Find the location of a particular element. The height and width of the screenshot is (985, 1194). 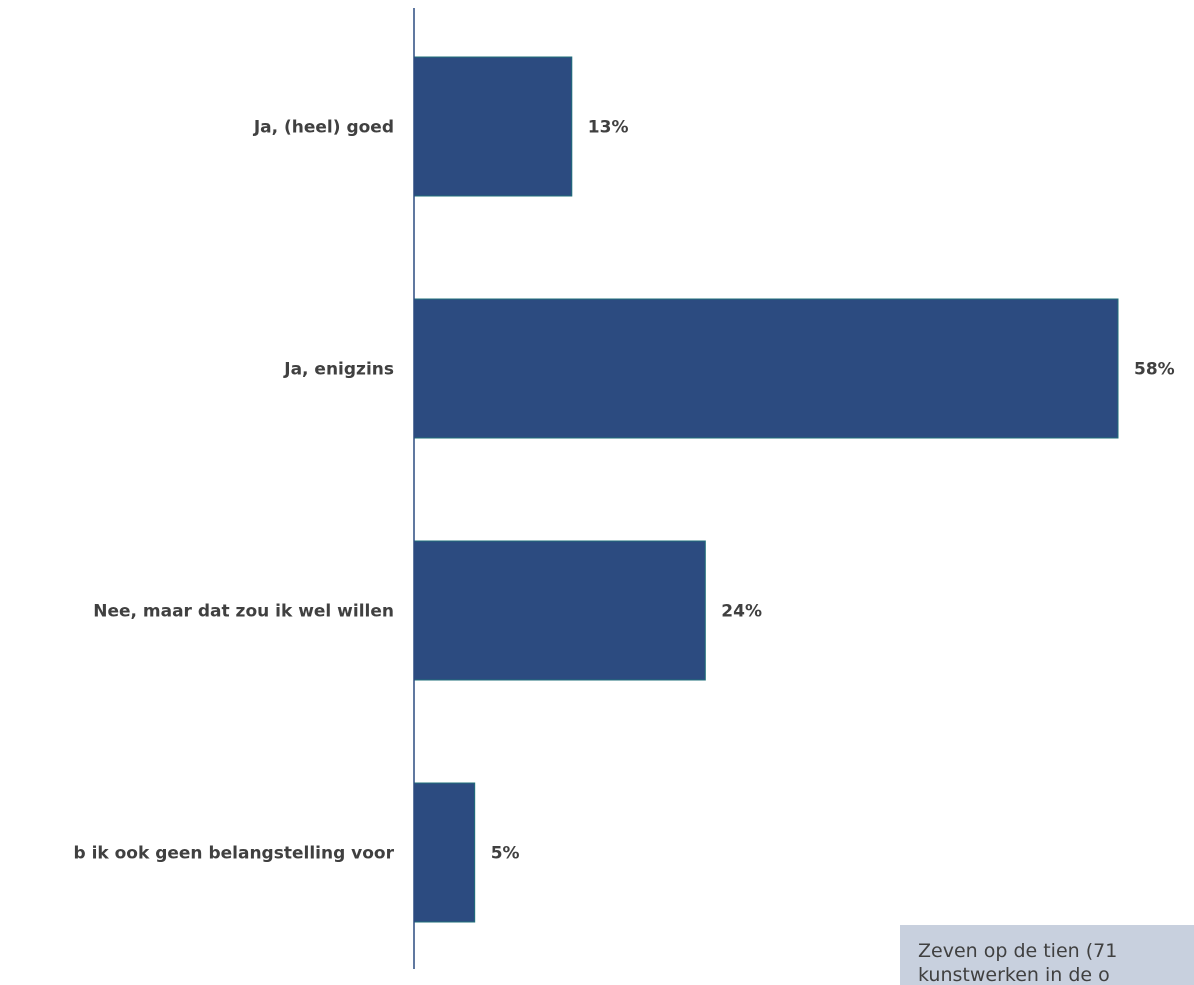

category-label-1: Ja, enigzins is located at coordinates (338, 370).